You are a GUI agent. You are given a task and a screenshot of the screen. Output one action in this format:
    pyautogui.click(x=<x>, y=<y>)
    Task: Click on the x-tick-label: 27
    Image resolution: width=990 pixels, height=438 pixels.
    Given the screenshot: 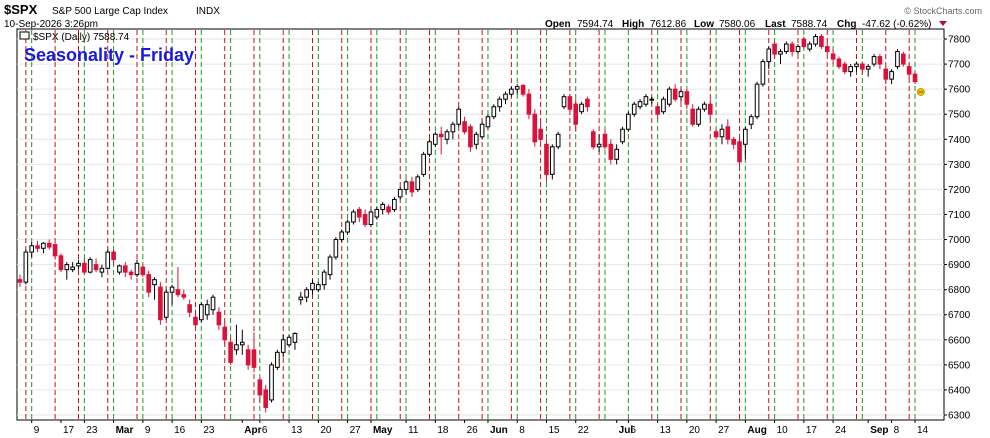 What is the action you would take?
    pyautogui.click(x=356, y=430)
    